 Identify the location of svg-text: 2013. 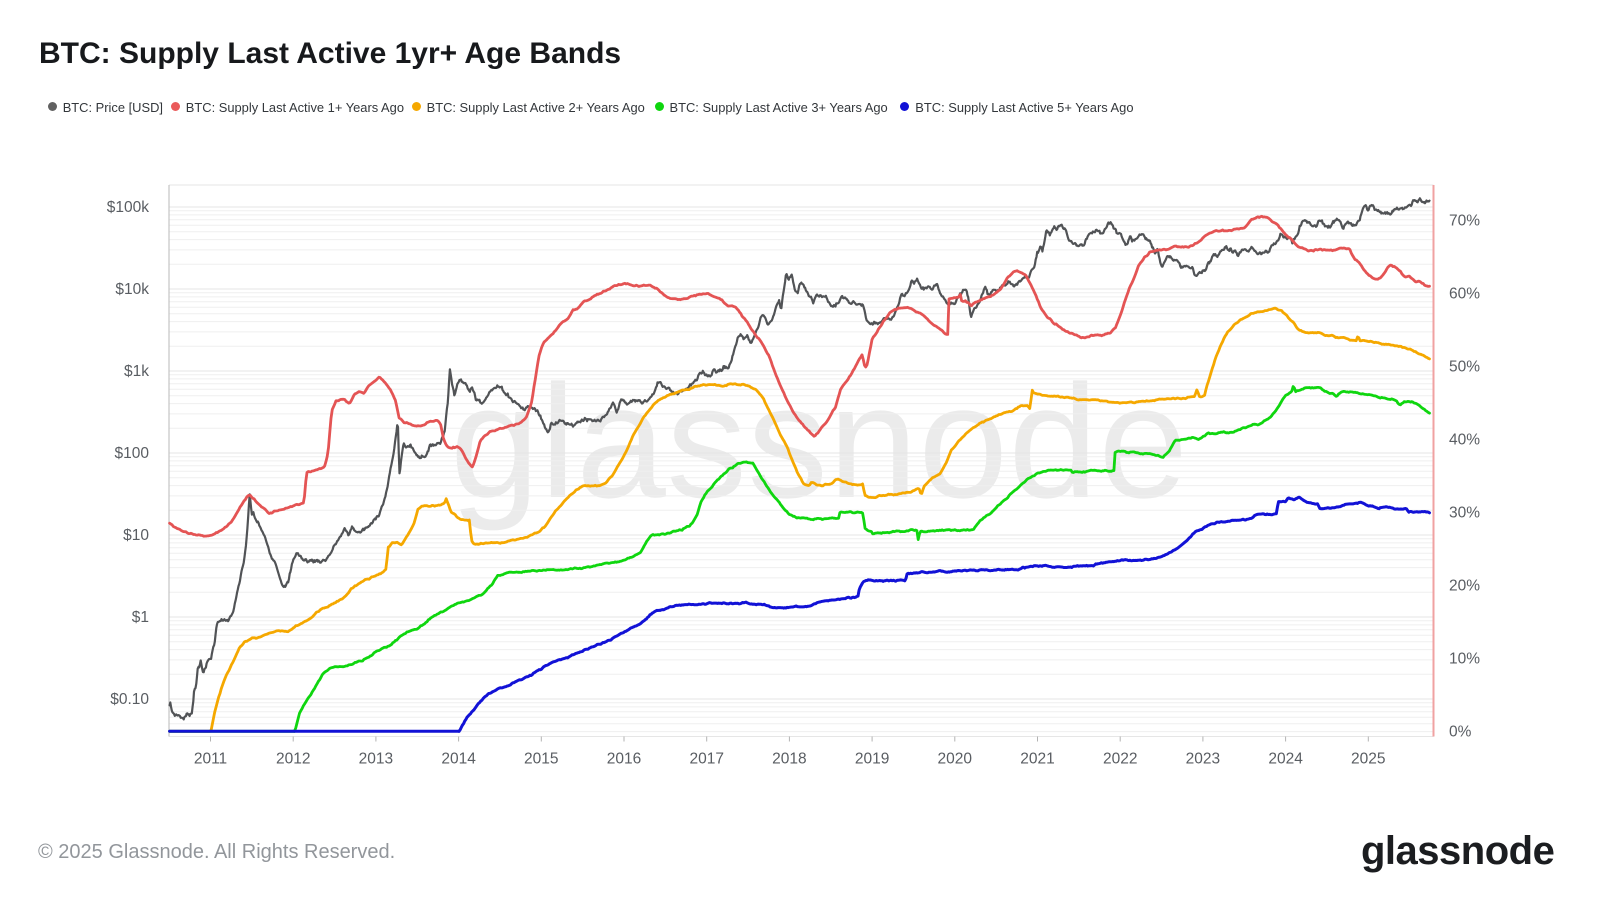
(376, 759).